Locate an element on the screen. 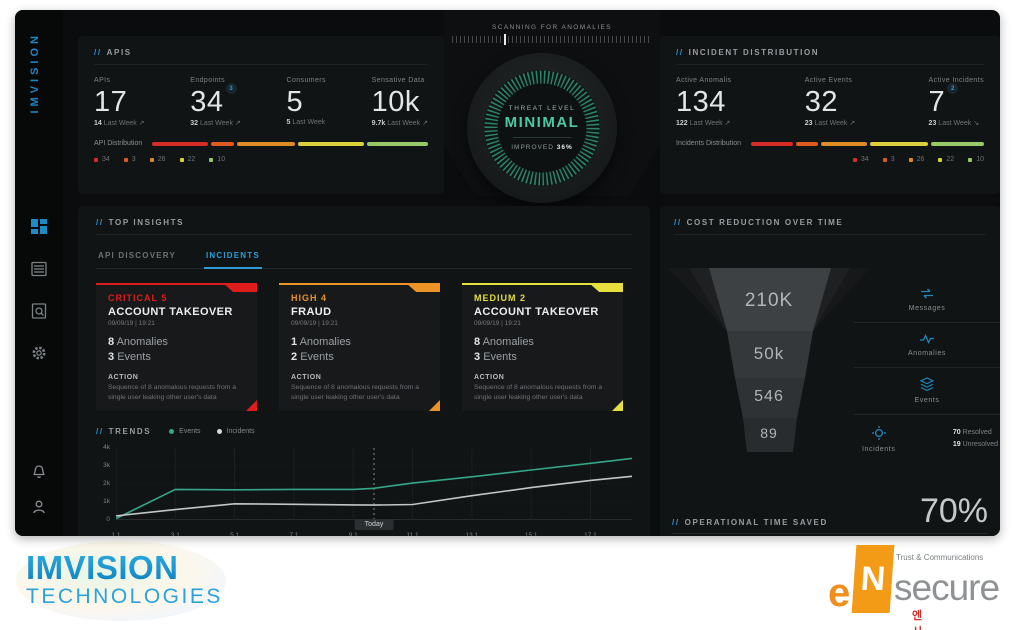 The image size is (1013, 630). threat-level-label: THREAT LEVEL is located at coordinates (542, 108).